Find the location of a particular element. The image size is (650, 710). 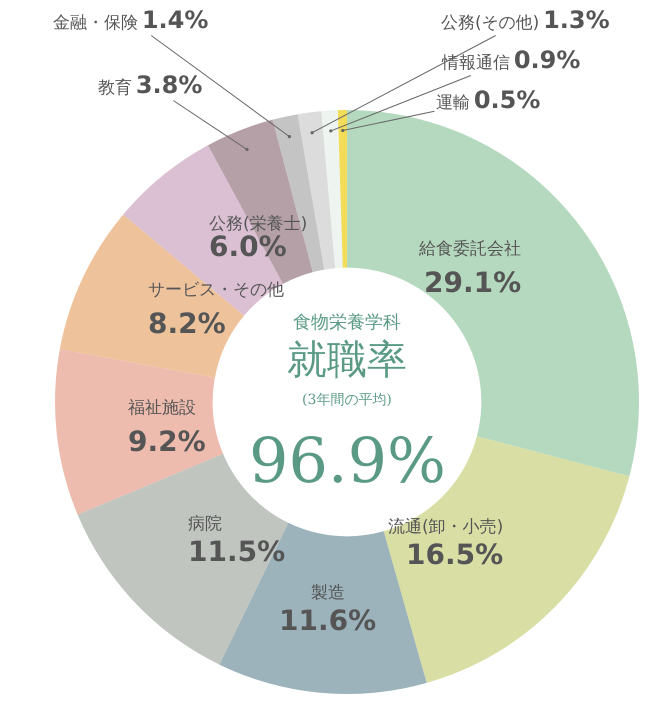

slice-label: 病院 is located at coordinates (205, 524).